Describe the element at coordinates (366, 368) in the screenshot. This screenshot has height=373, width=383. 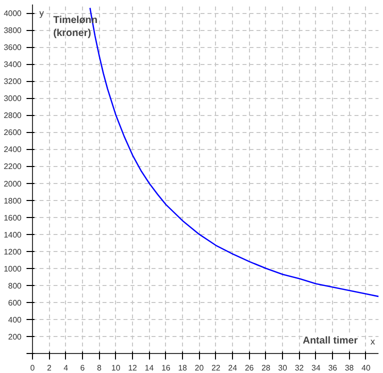
I see `x-tick-label: 40` at that location.